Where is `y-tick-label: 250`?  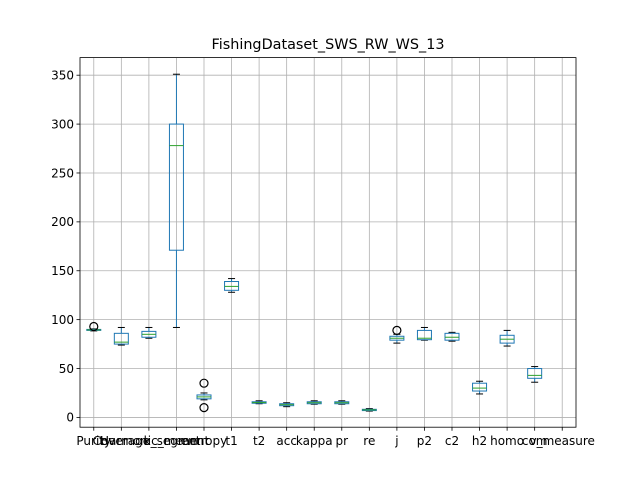
y-tick-label: 250 is located at coordinates (62, 173).